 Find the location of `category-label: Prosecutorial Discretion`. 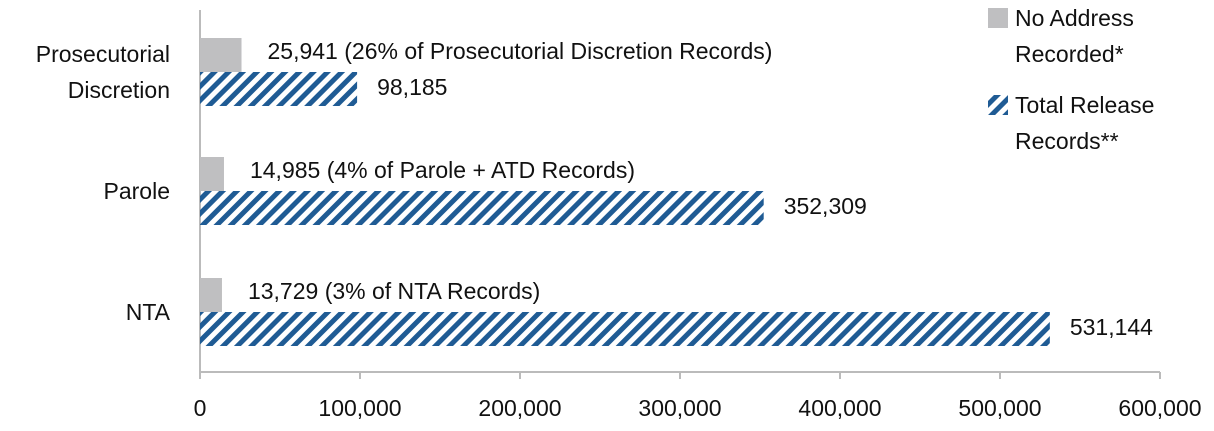

category-label: Prosecutorial Discretion is located at coordinates (102, 72).